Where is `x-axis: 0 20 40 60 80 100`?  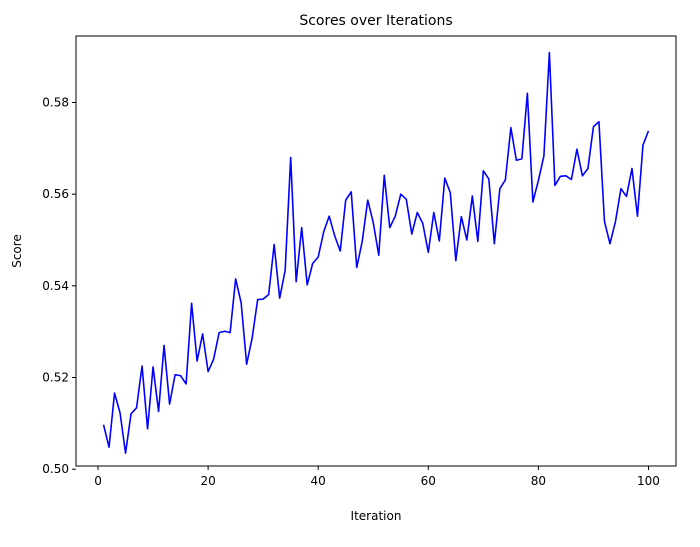
x-axis: 0 20 40 60 80 100 is located at coordinates (377, 477).